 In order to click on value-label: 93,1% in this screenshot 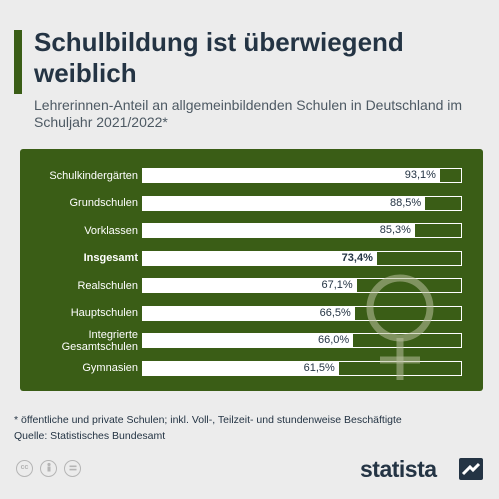, I will do `click(420, 175)`.